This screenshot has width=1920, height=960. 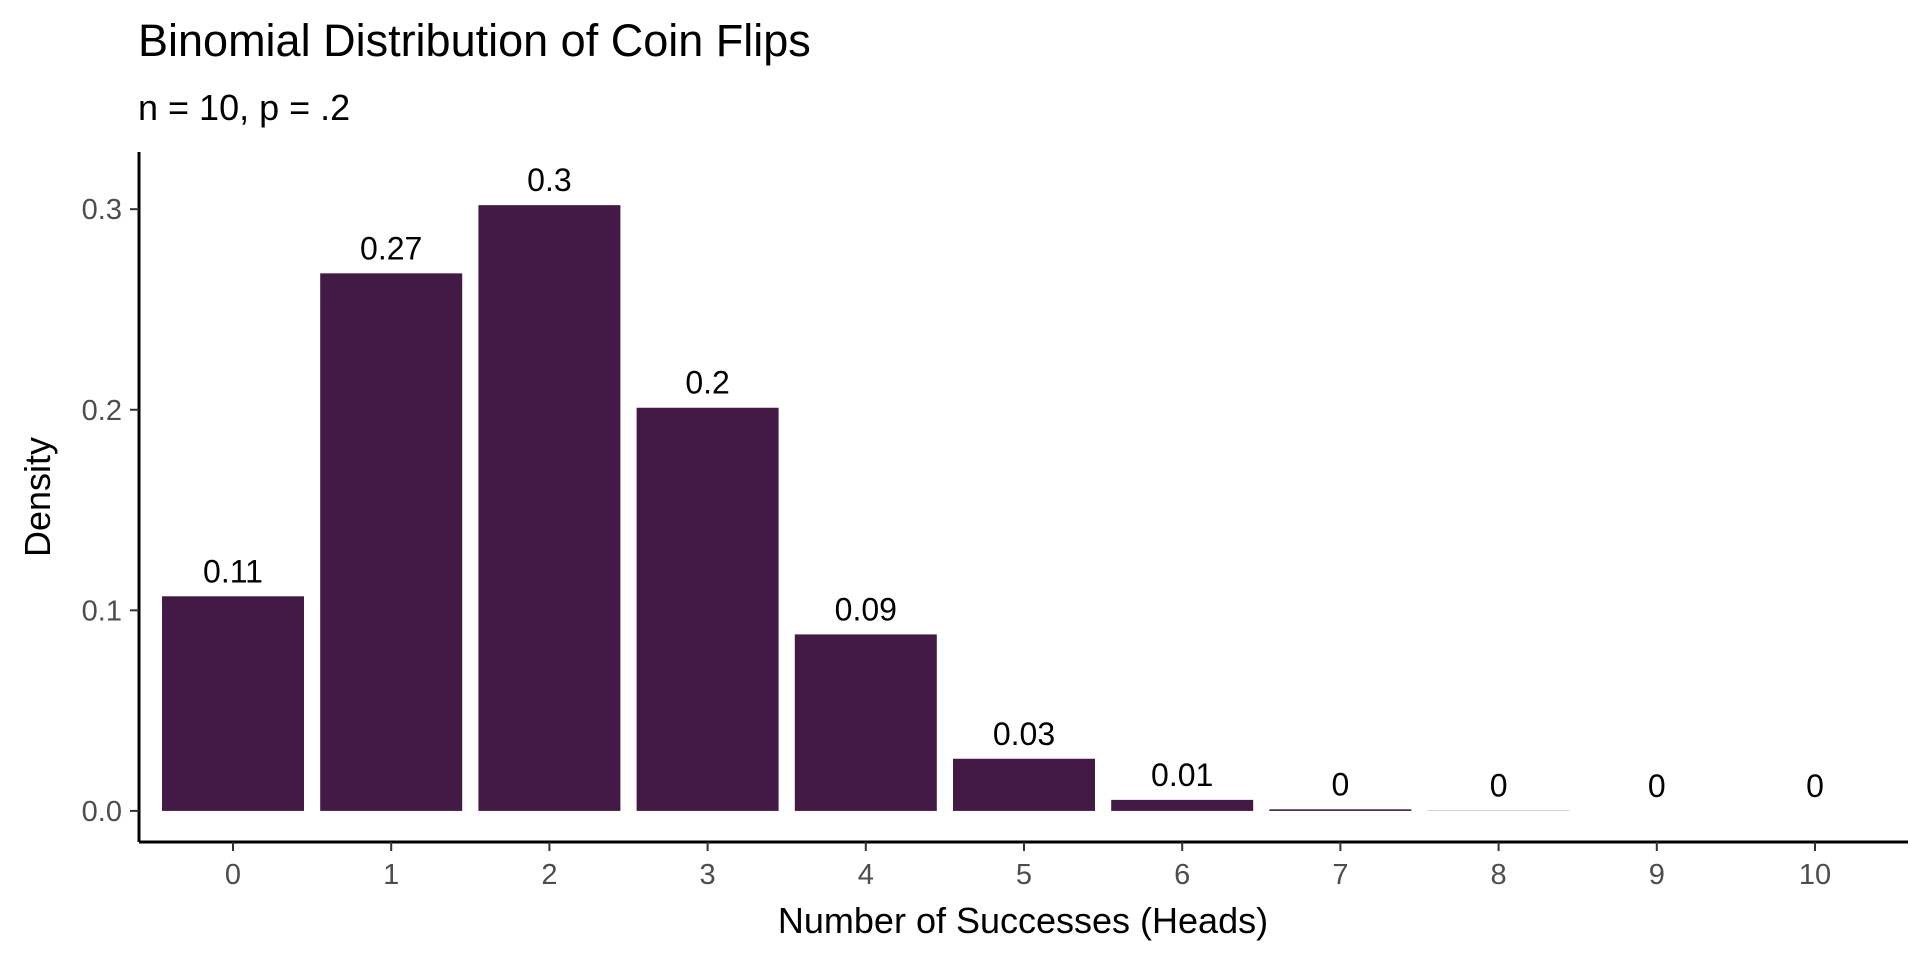 I want to click on data-label-5: 0.03, so click(x=1024, y=734).